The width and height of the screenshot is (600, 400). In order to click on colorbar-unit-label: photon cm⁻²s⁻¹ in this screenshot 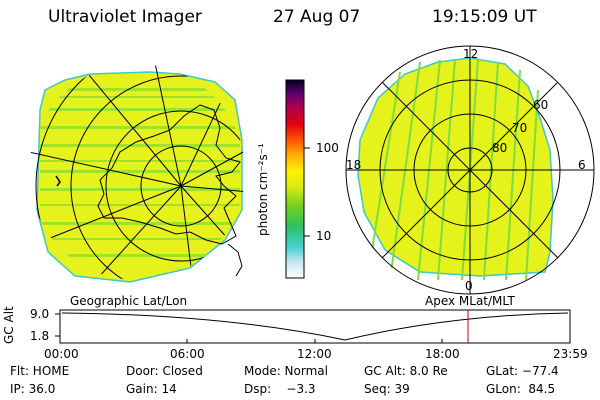, I will do `click(263, 189)`.